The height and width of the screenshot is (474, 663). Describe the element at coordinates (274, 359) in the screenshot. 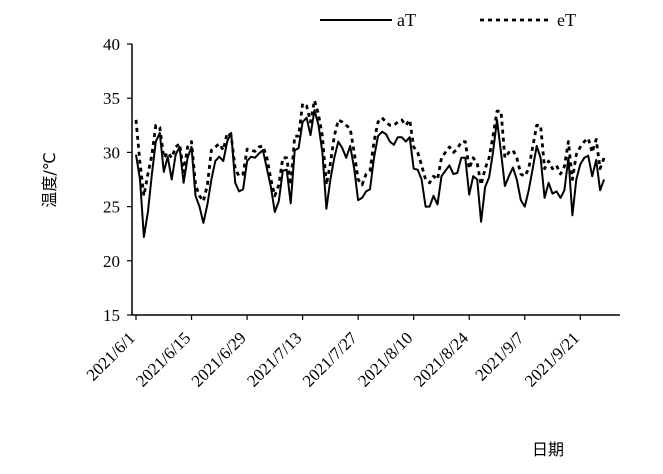

I see `x-tick-label: 2021/7/13` at that location.